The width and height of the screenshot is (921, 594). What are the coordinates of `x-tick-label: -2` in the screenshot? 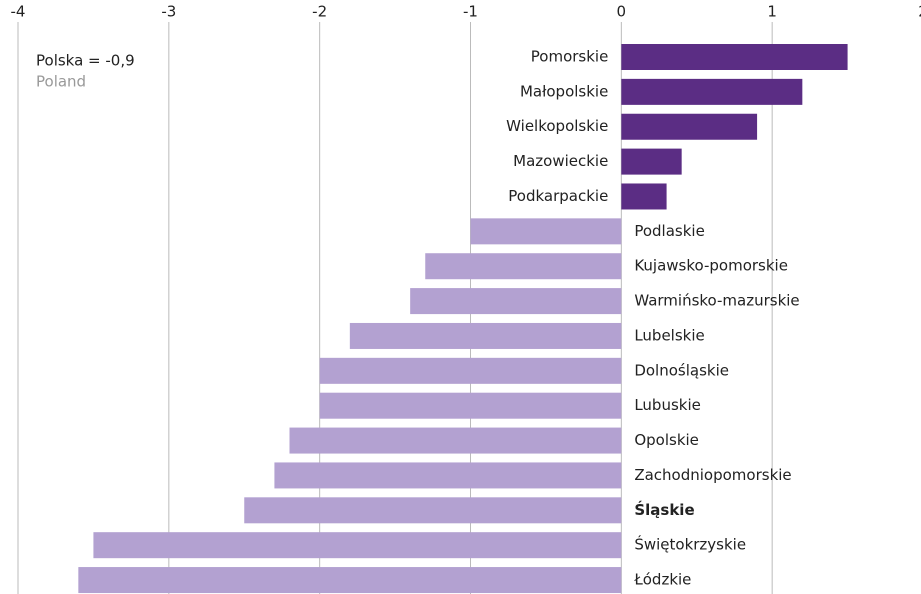 It's located at (319, 12).